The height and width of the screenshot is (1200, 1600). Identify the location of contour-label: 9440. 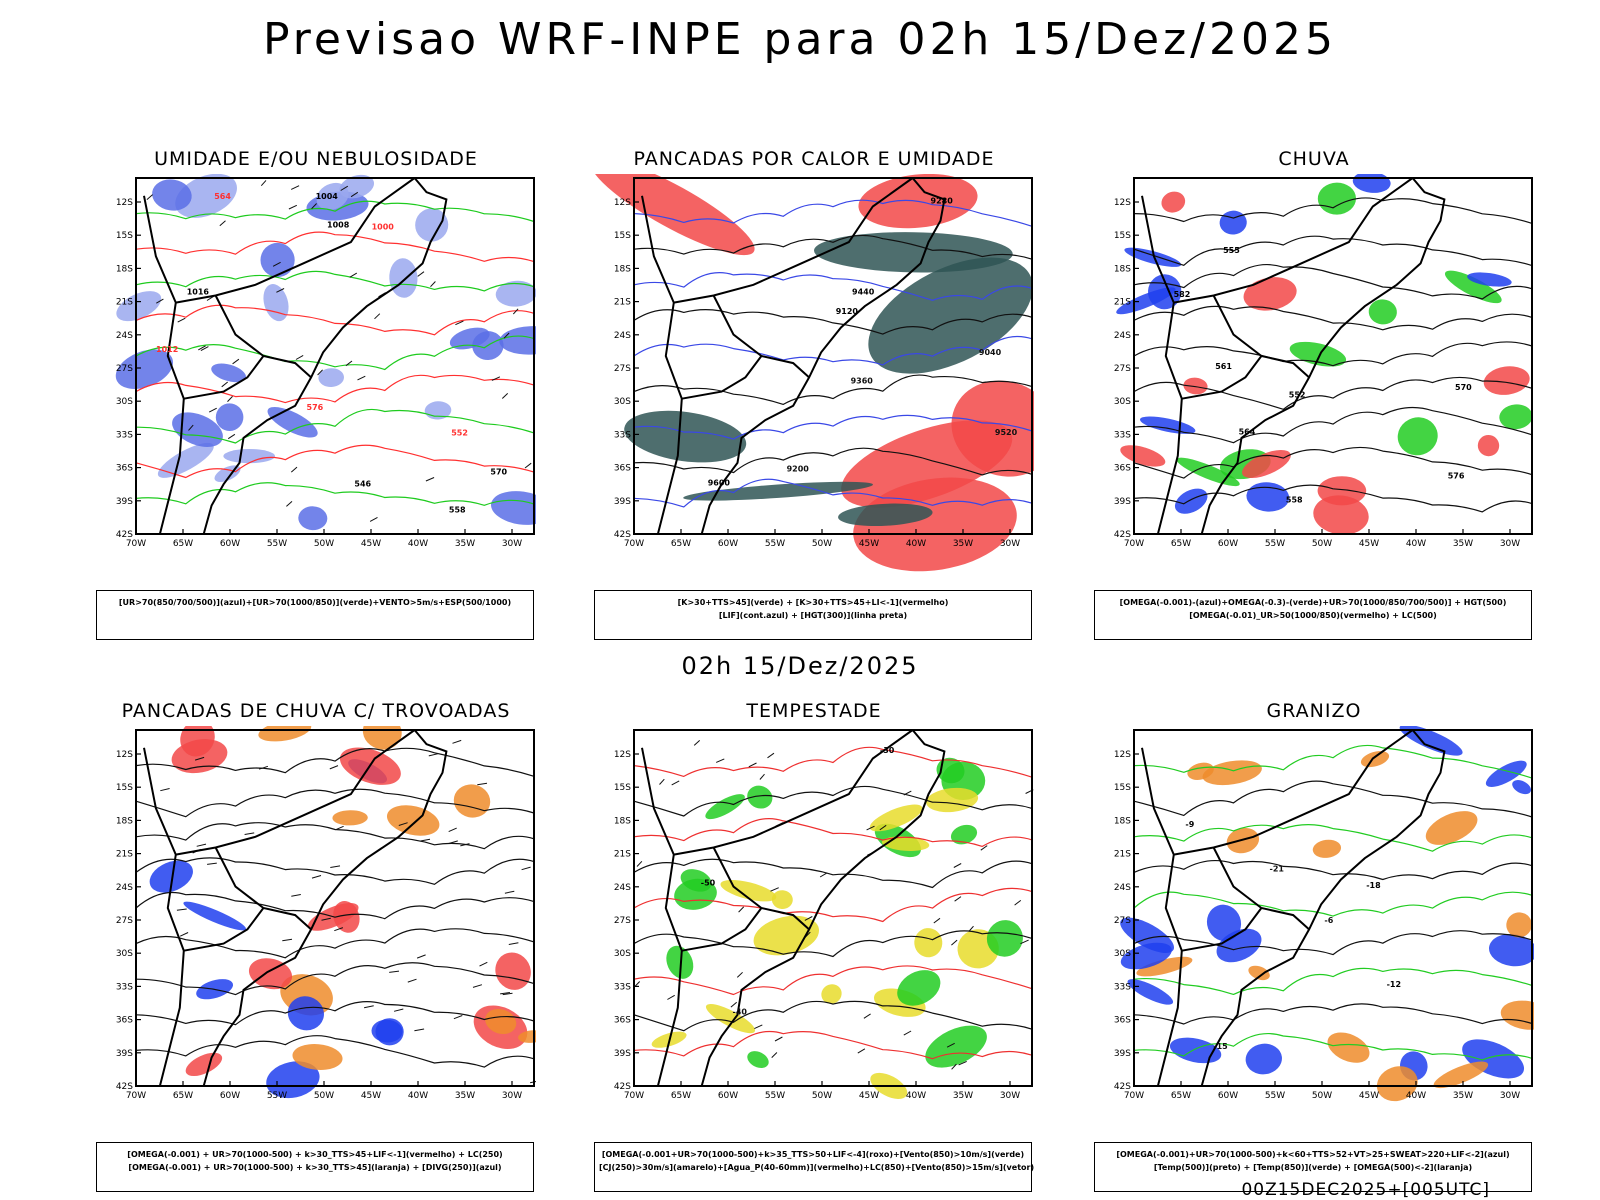
(863, 291).